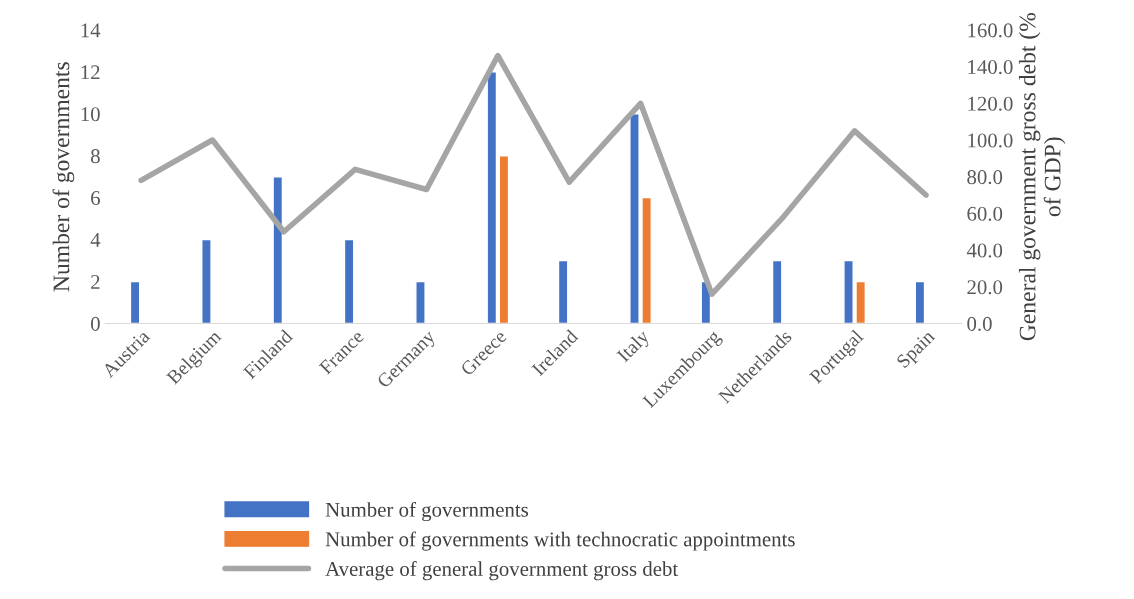  What do you see at coordinates (502, 571) in the screenshot?
I see `legend-label: Average of general government gross debt` at bounding box center [502, 571].